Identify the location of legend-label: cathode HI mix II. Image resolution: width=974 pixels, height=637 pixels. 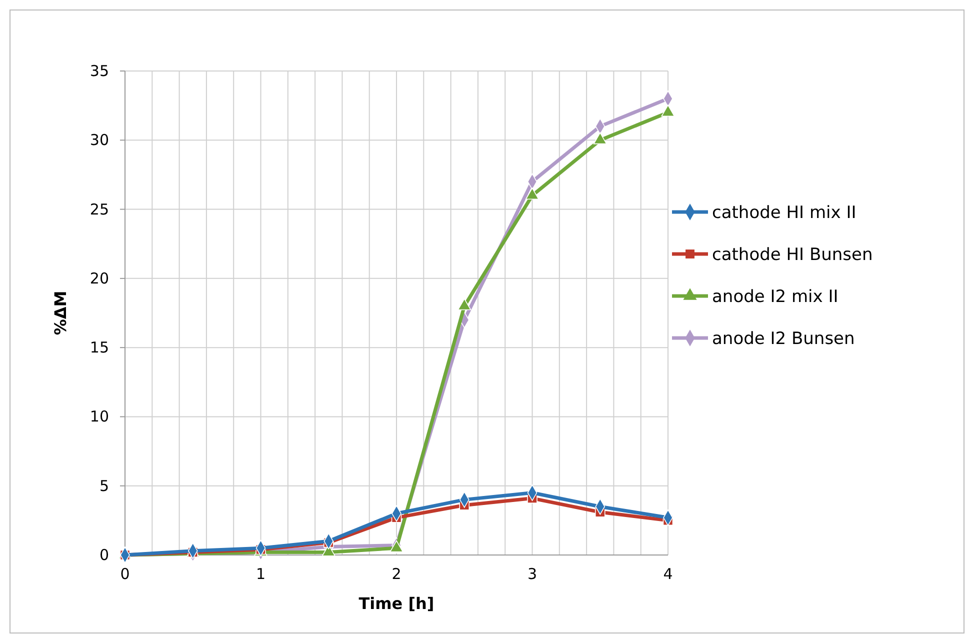
(784, 213).